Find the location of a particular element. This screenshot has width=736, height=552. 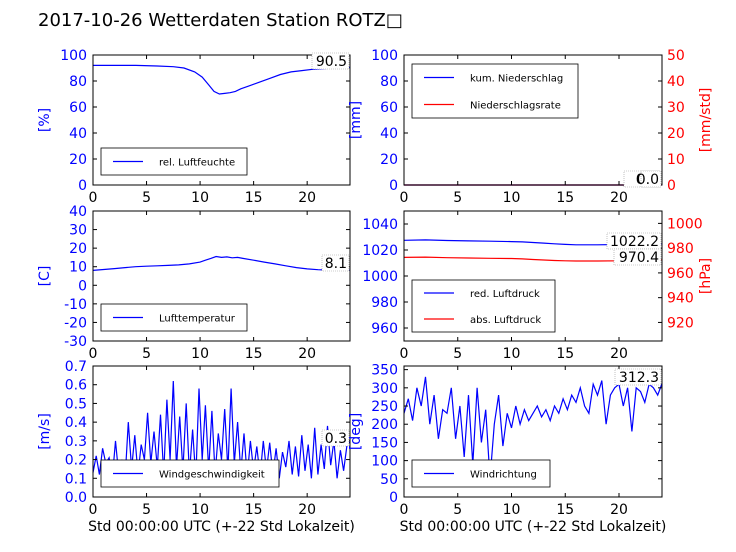

current-value-label: 90.5 is located at coordinates (331, 62).